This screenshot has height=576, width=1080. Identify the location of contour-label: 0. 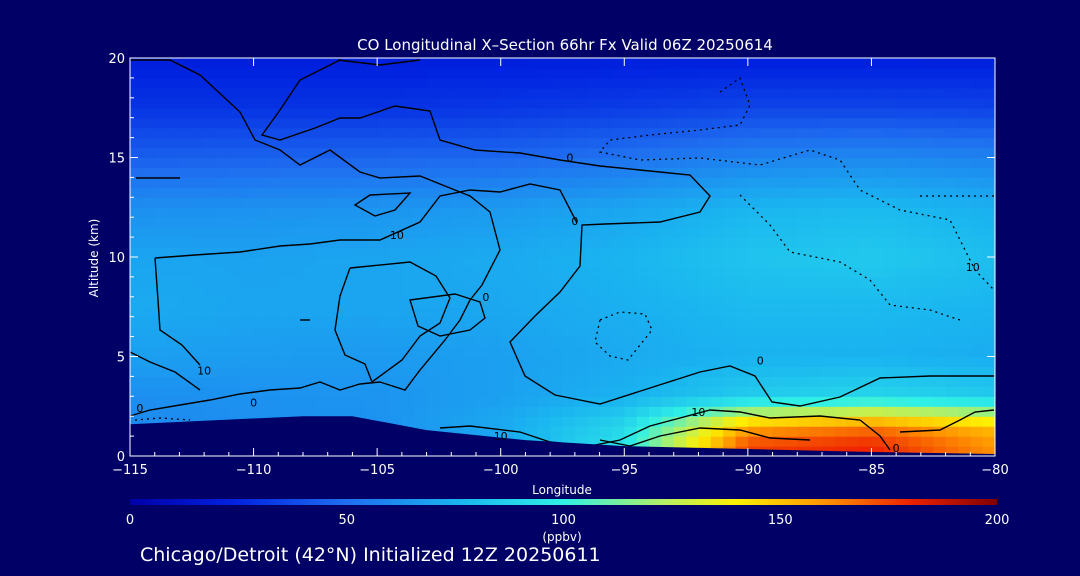
(485, 297).